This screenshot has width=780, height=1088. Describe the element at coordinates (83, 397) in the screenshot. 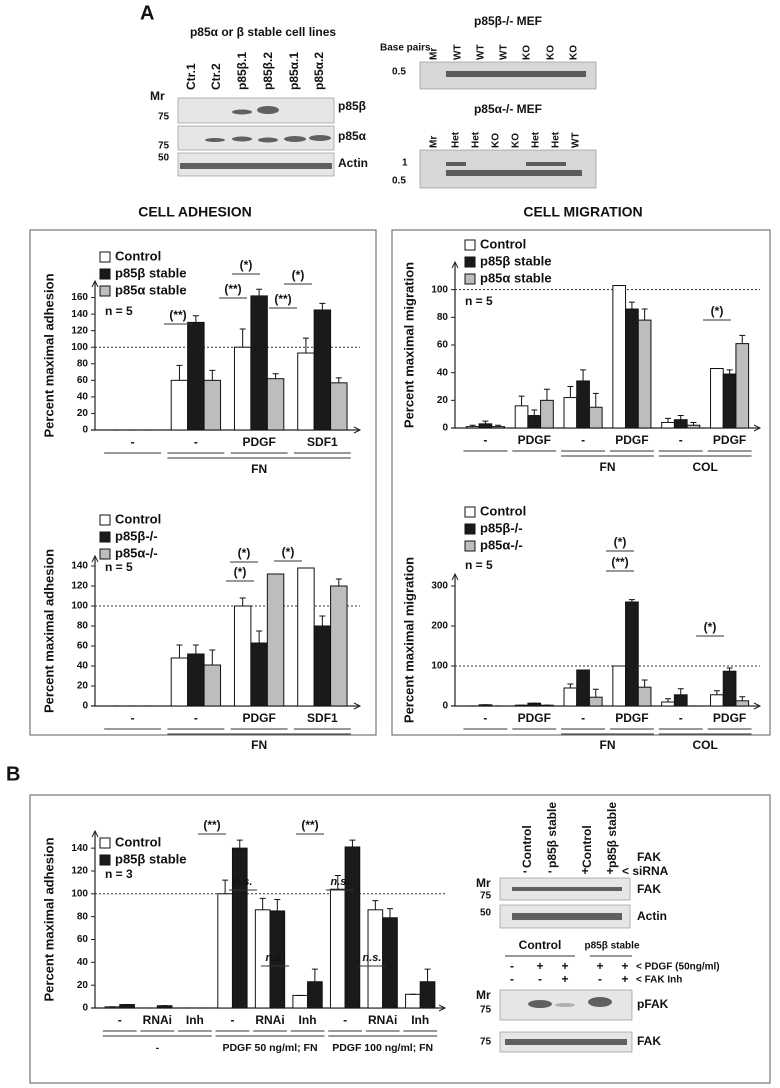

I see `y-tick-label: 40` at that location.